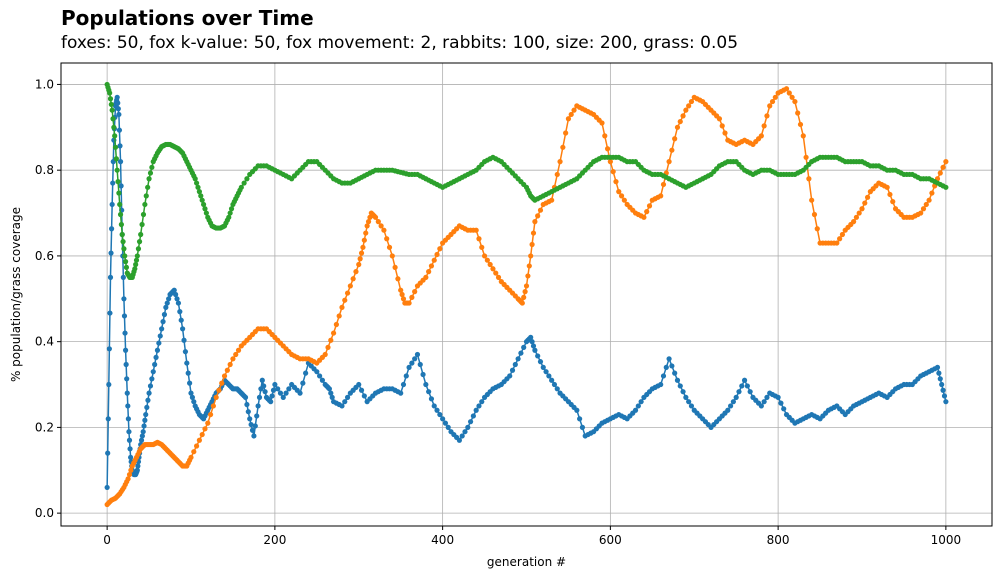 Image resolution: width=1001 pixels, height=579 pixels. Describe the element at coordinates (44, 256) in the screenshot. I see `y-tick-label: 0.6` at that location.